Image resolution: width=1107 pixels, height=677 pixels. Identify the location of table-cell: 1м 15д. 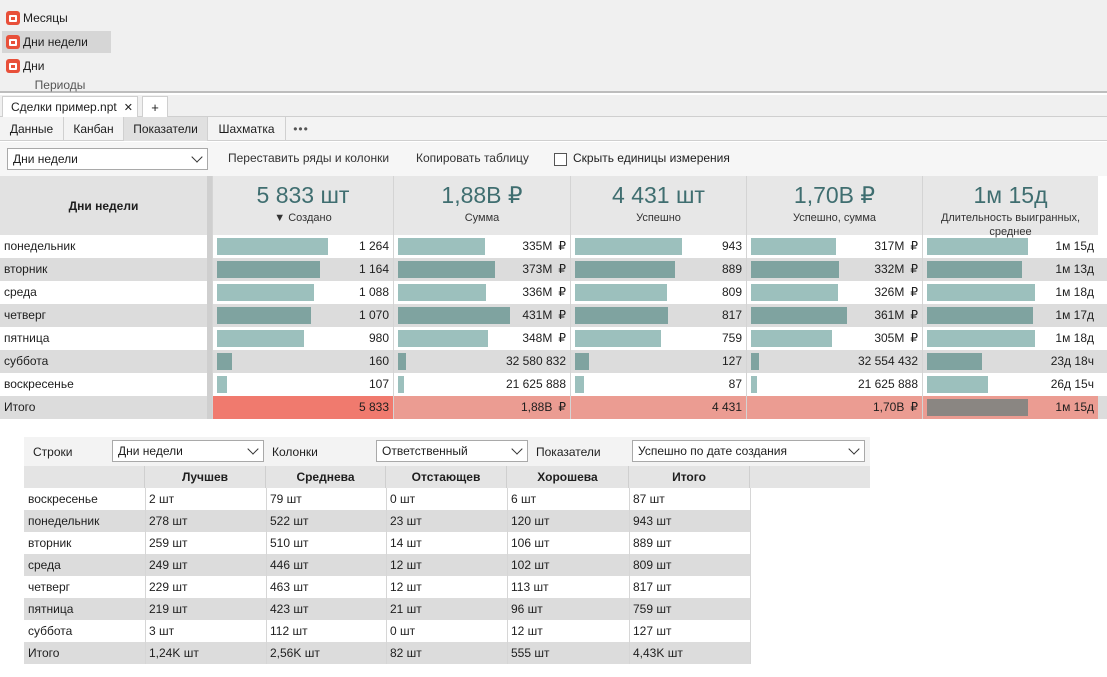
(1010, 246).